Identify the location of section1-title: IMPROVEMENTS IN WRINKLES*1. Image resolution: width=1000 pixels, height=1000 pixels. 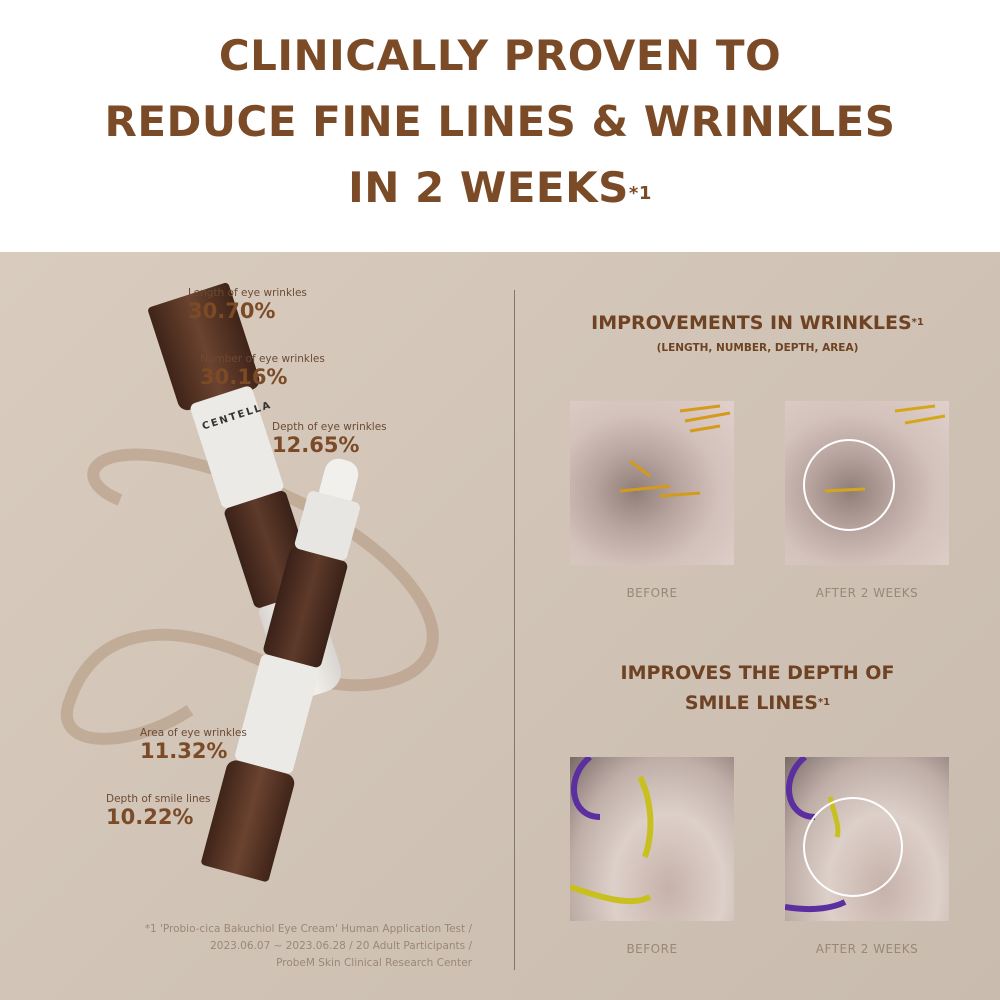
(757, 323).